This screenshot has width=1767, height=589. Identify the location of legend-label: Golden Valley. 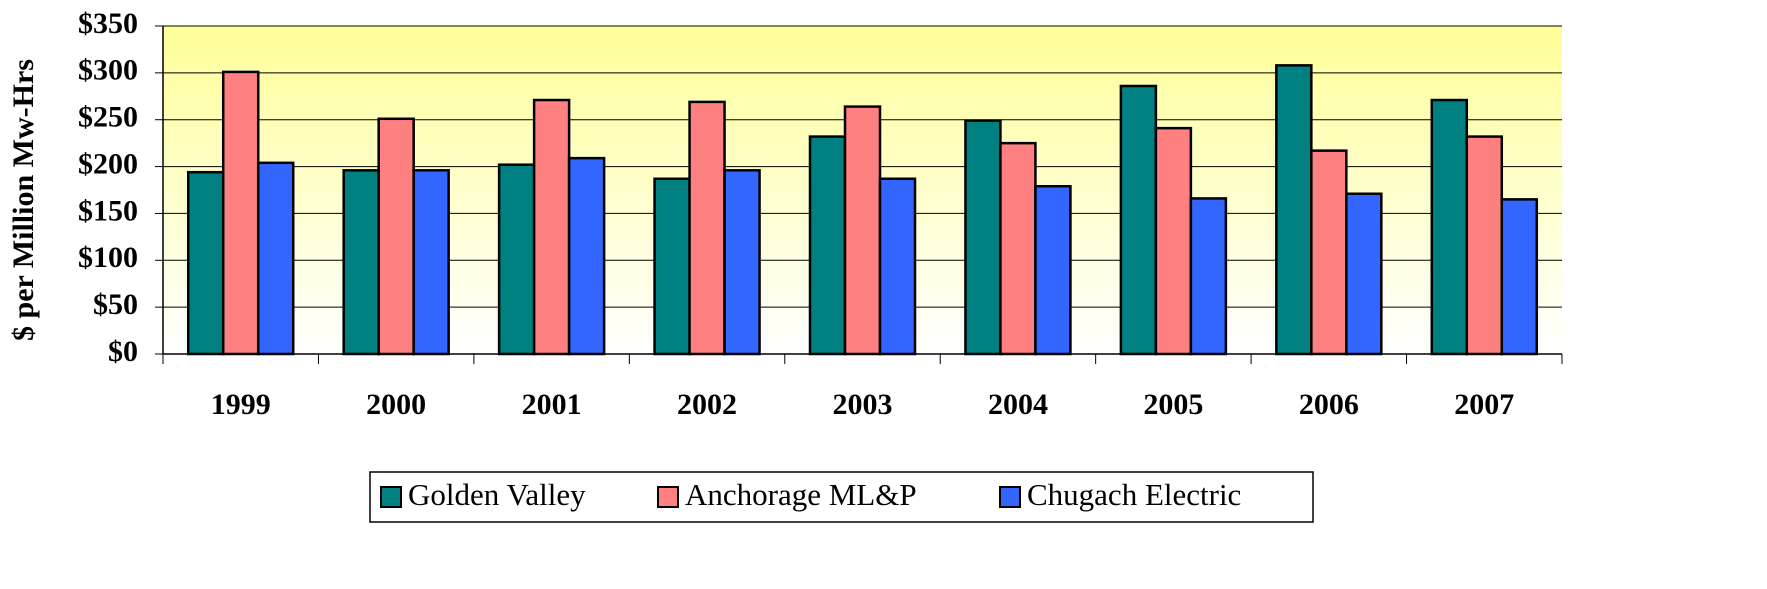
(497, 494).